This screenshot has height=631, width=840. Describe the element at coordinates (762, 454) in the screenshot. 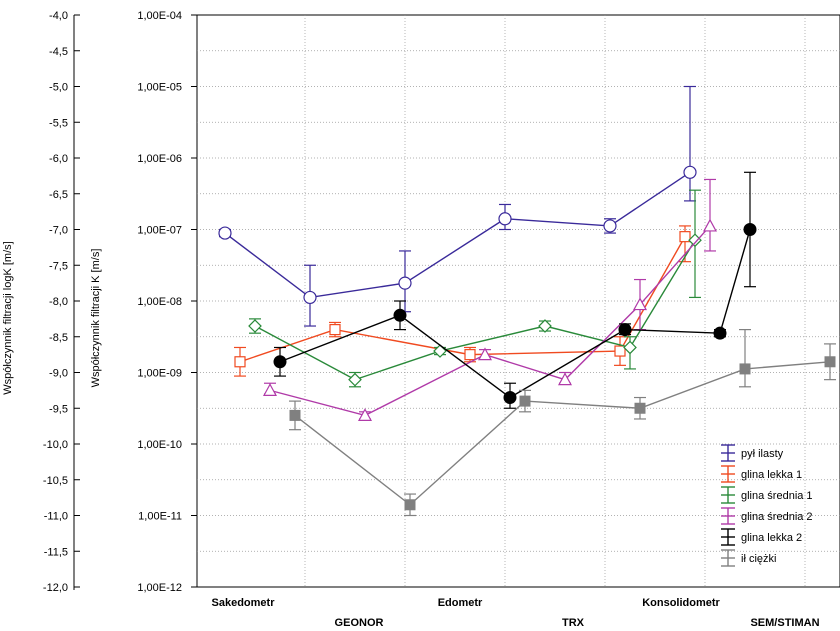

I see `legend-label: pył ilasty` at that location.